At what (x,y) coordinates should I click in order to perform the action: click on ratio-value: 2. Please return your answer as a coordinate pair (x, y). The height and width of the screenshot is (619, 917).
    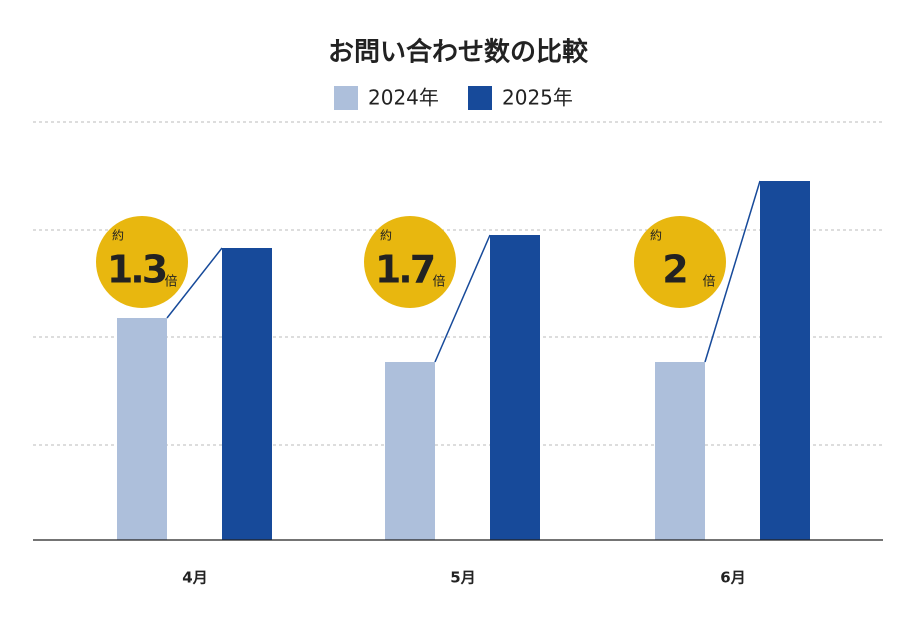
    Looking at the image, I should click on (674, 270).